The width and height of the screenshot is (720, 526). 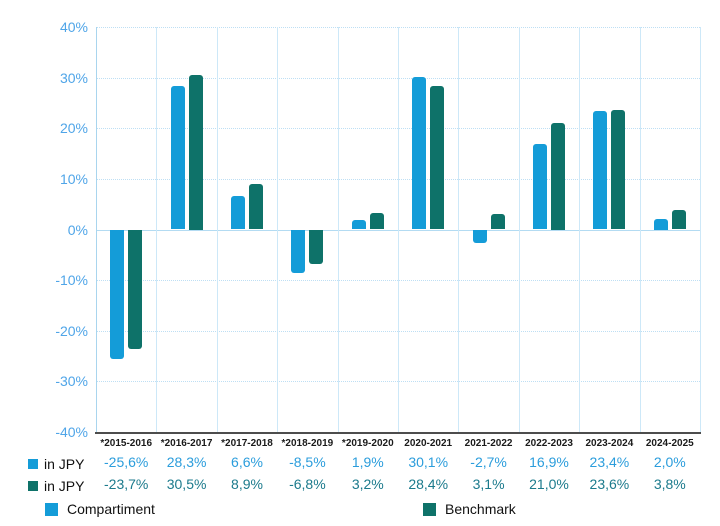 What do you see at coordinates (367, 462) in the screenshot?
I see `compartiment-value: 1,9%` at bounding box center [367, 462].